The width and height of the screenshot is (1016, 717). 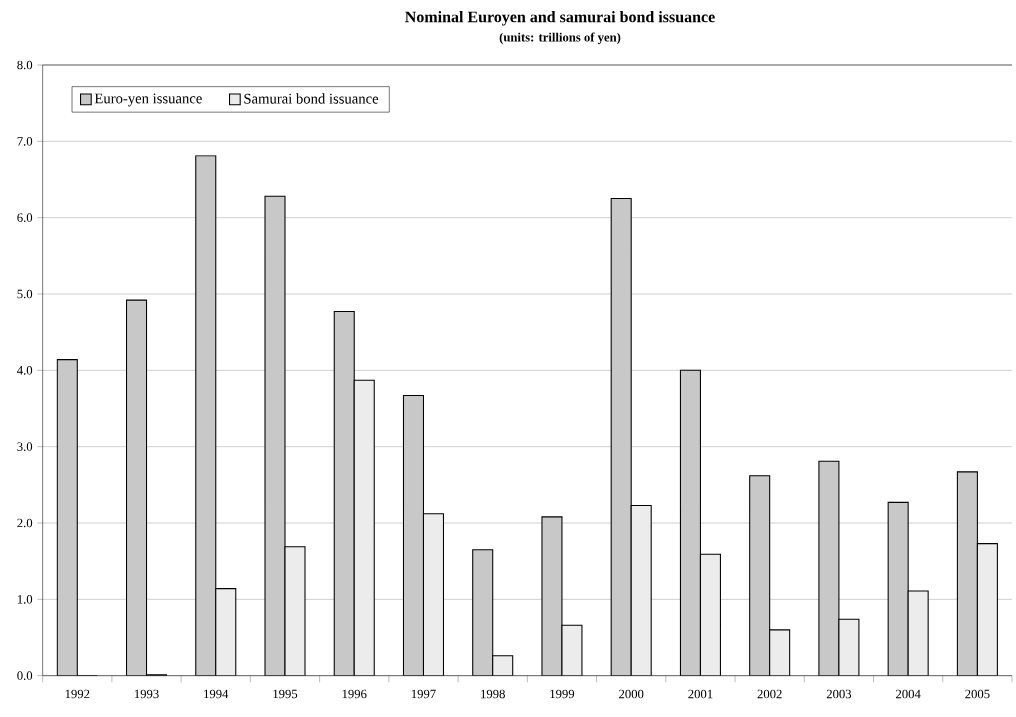 What do you see at coordinates (146, 694) in the screenshot?
I see `x-tick-label: 1993` at bounding box center [146, 694].